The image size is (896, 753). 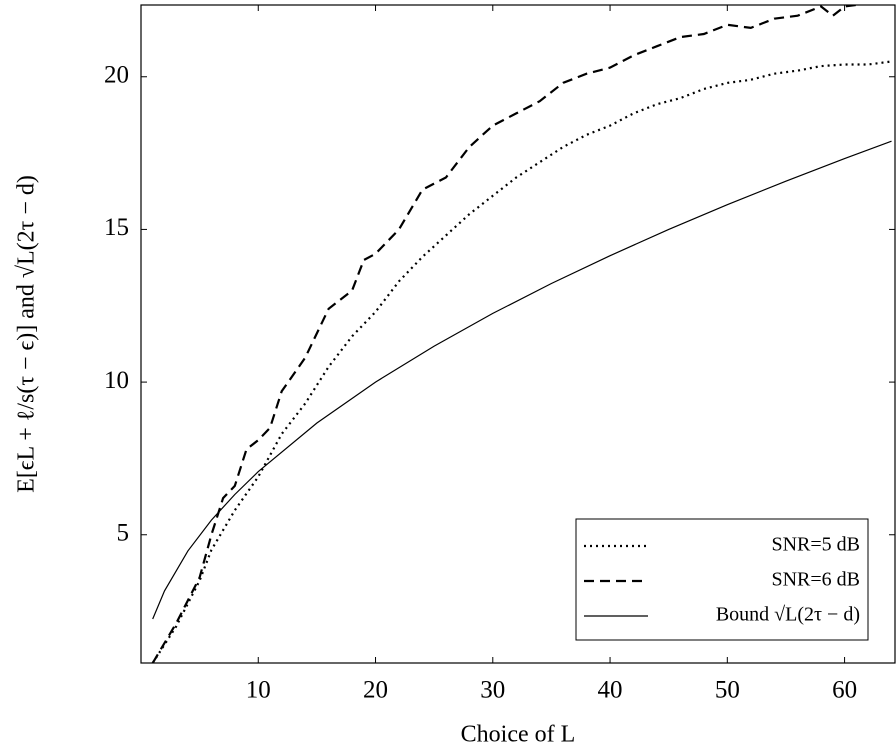 What do you see at coordinates (610, 690) in the screenshot?
I see `x-tick-label: 40` at bounding box center [610, 690].